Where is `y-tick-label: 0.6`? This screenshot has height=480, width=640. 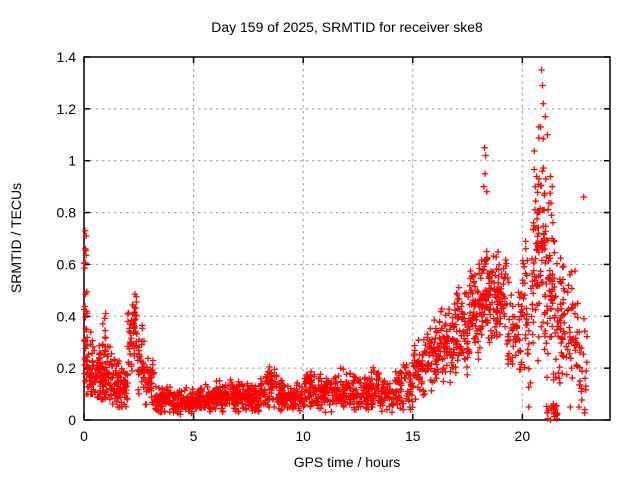
y-tick-label: 0.6 is located at coordinates (67, 264).